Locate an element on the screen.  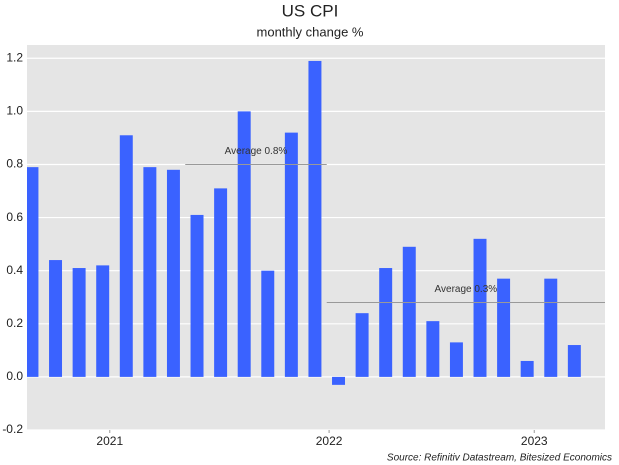
x-tick-label: 2021 is located at coordinates (109, 441).